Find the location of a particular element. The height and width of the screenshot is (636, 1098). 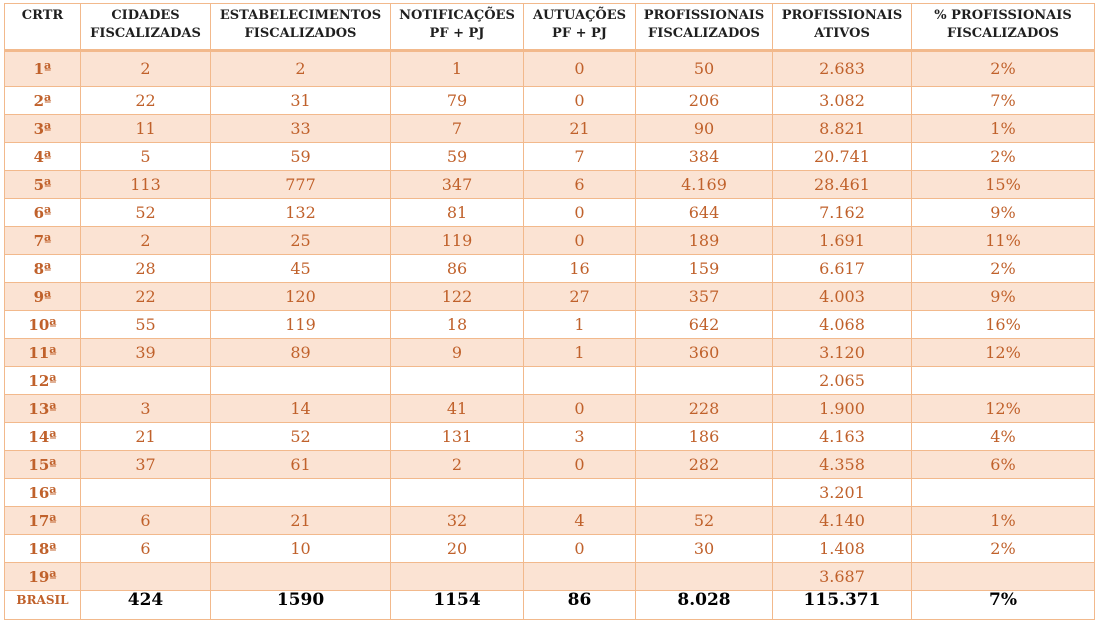

column-header-autuacoes: AUTUAÇÕES PF + PJ is located at coordinates (579, 27).